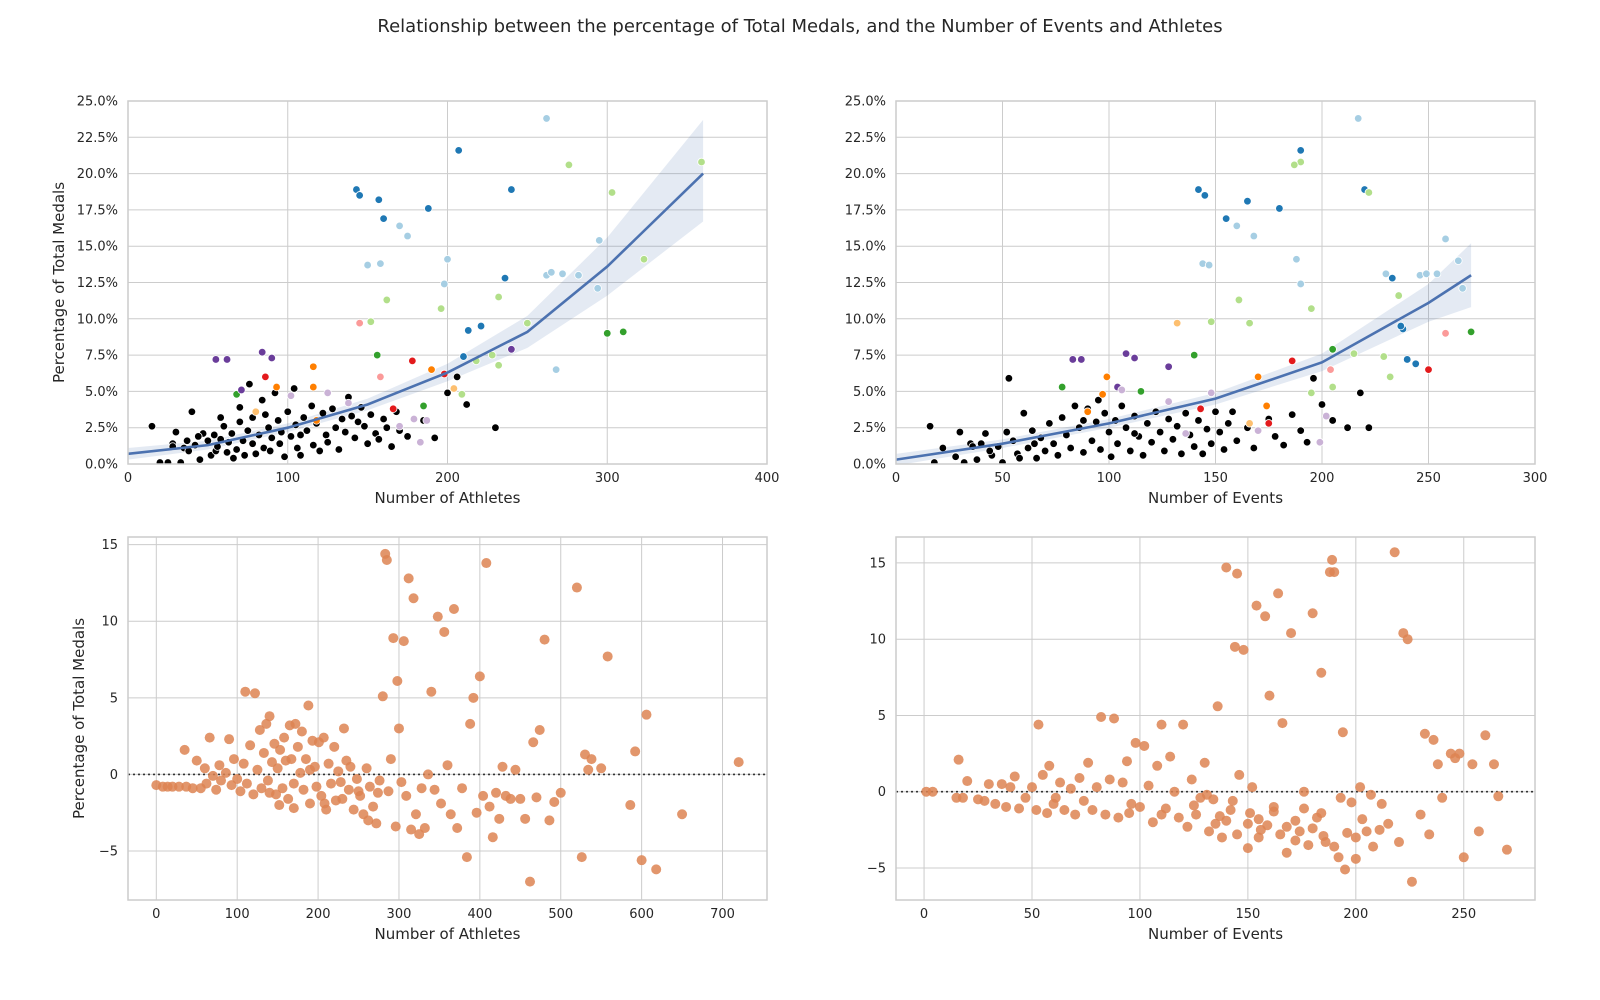 Image resolution: width=1600 pixels, height=1000 pixels. I want to click on x-tick-label: 150, so click(1215, 478).